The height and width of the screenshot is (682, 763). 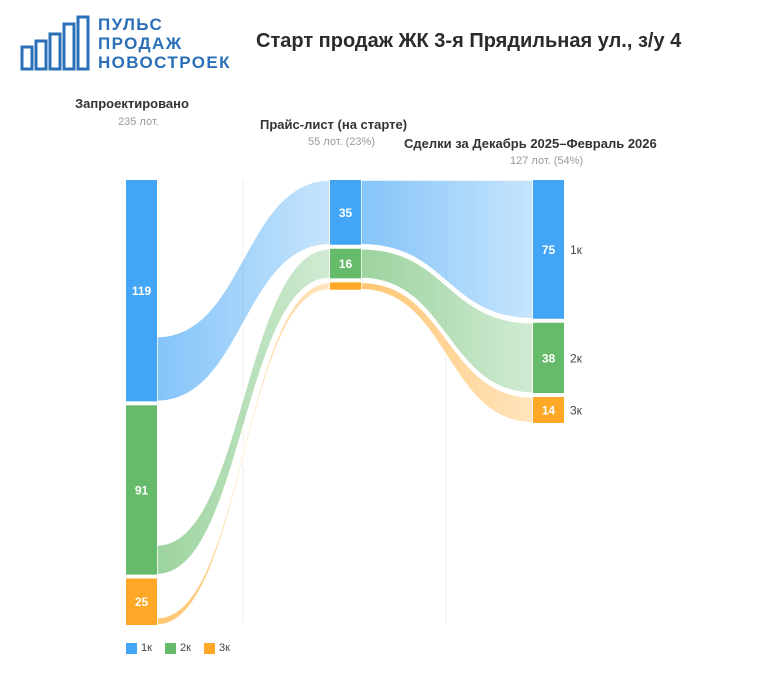 I want to click on node-stage3-1k, so click(x=548, y=249).